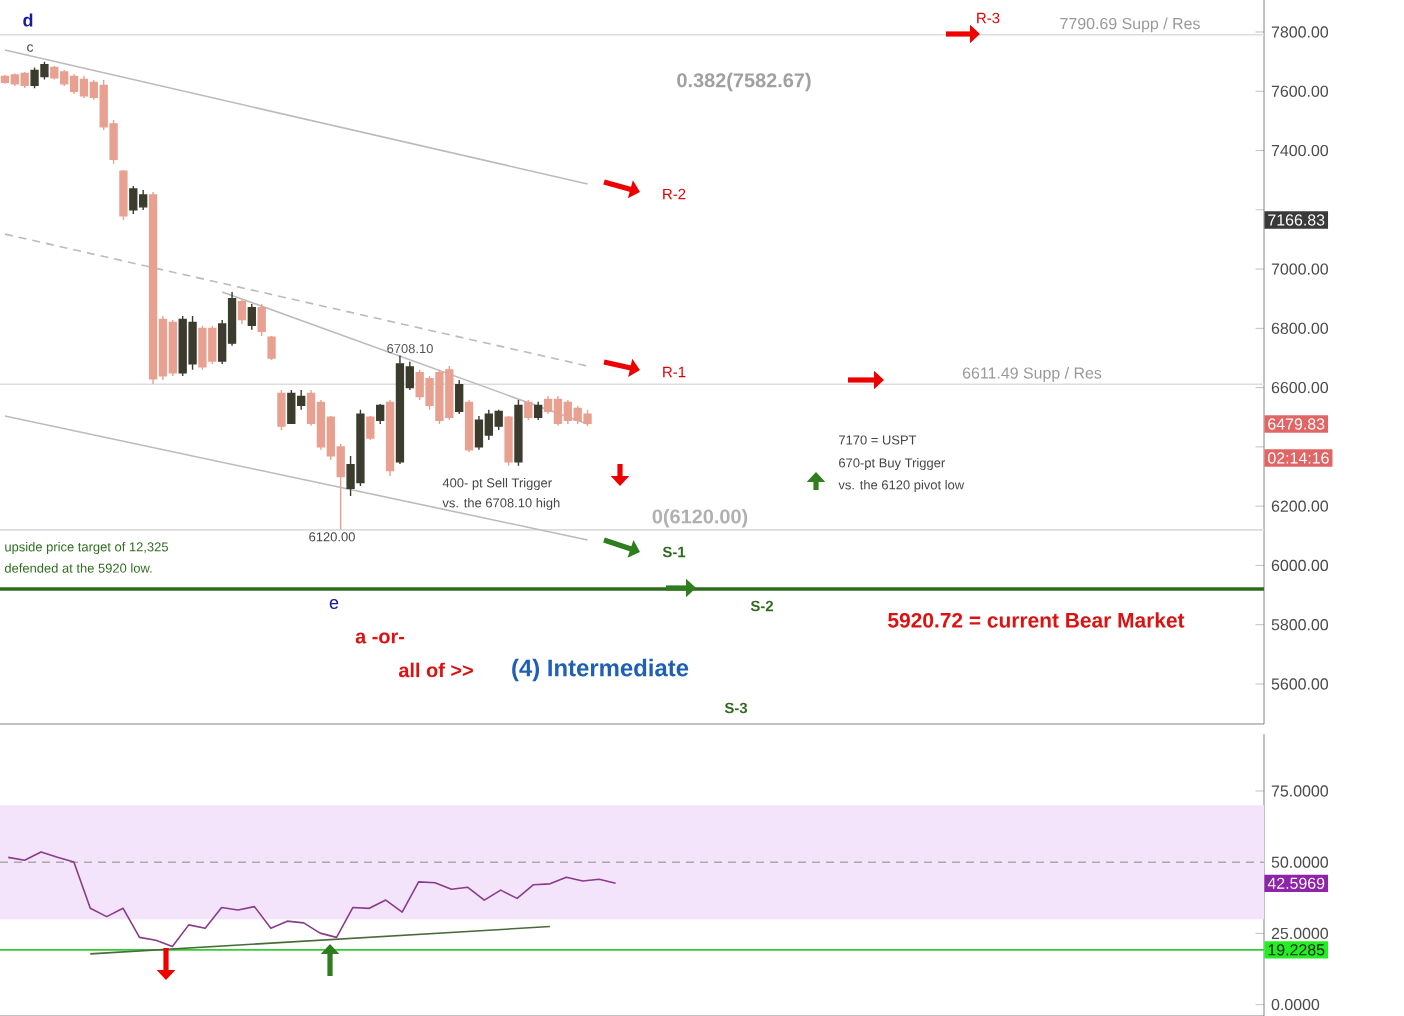 This screenshot has height=1016, width=1404. Describe the element at coordinates (700, 518) in the screenshot. I see `ref-line-label: 0(6120.00)` at that location.